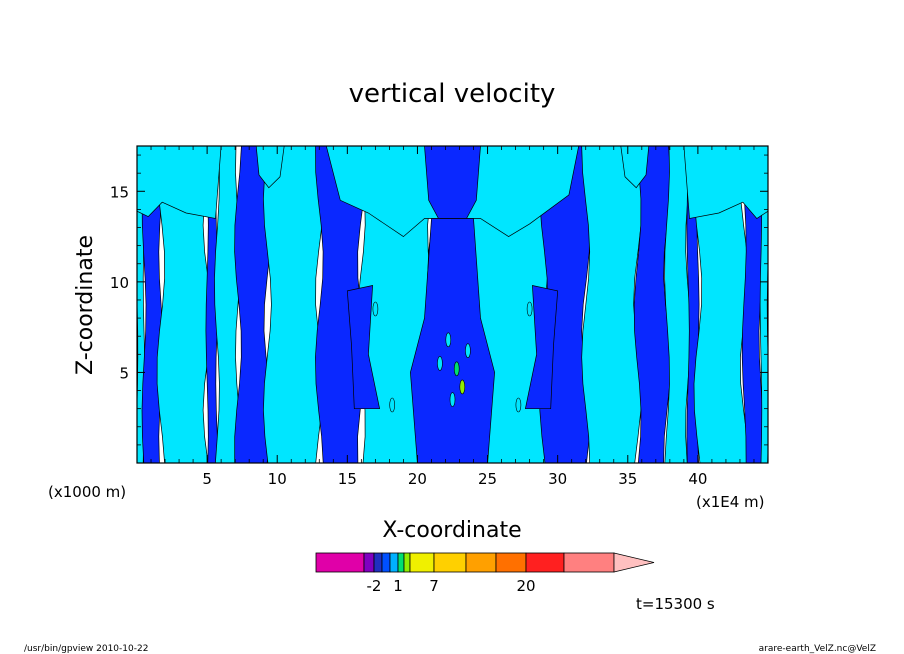 Image resolution: width=904 pixels, height=654 pixels. What do you see at coordinates (398, 586) in the screenshot?
I see `colorbar-tick-label: 1` at bounding box center [398, 586].